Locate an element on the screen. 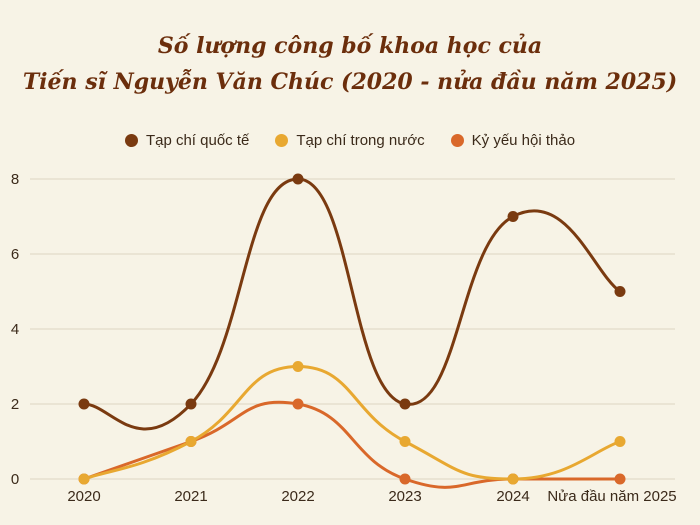  legend-item-international: Tạp chí quốc tế is located at coordinates (187, 140).